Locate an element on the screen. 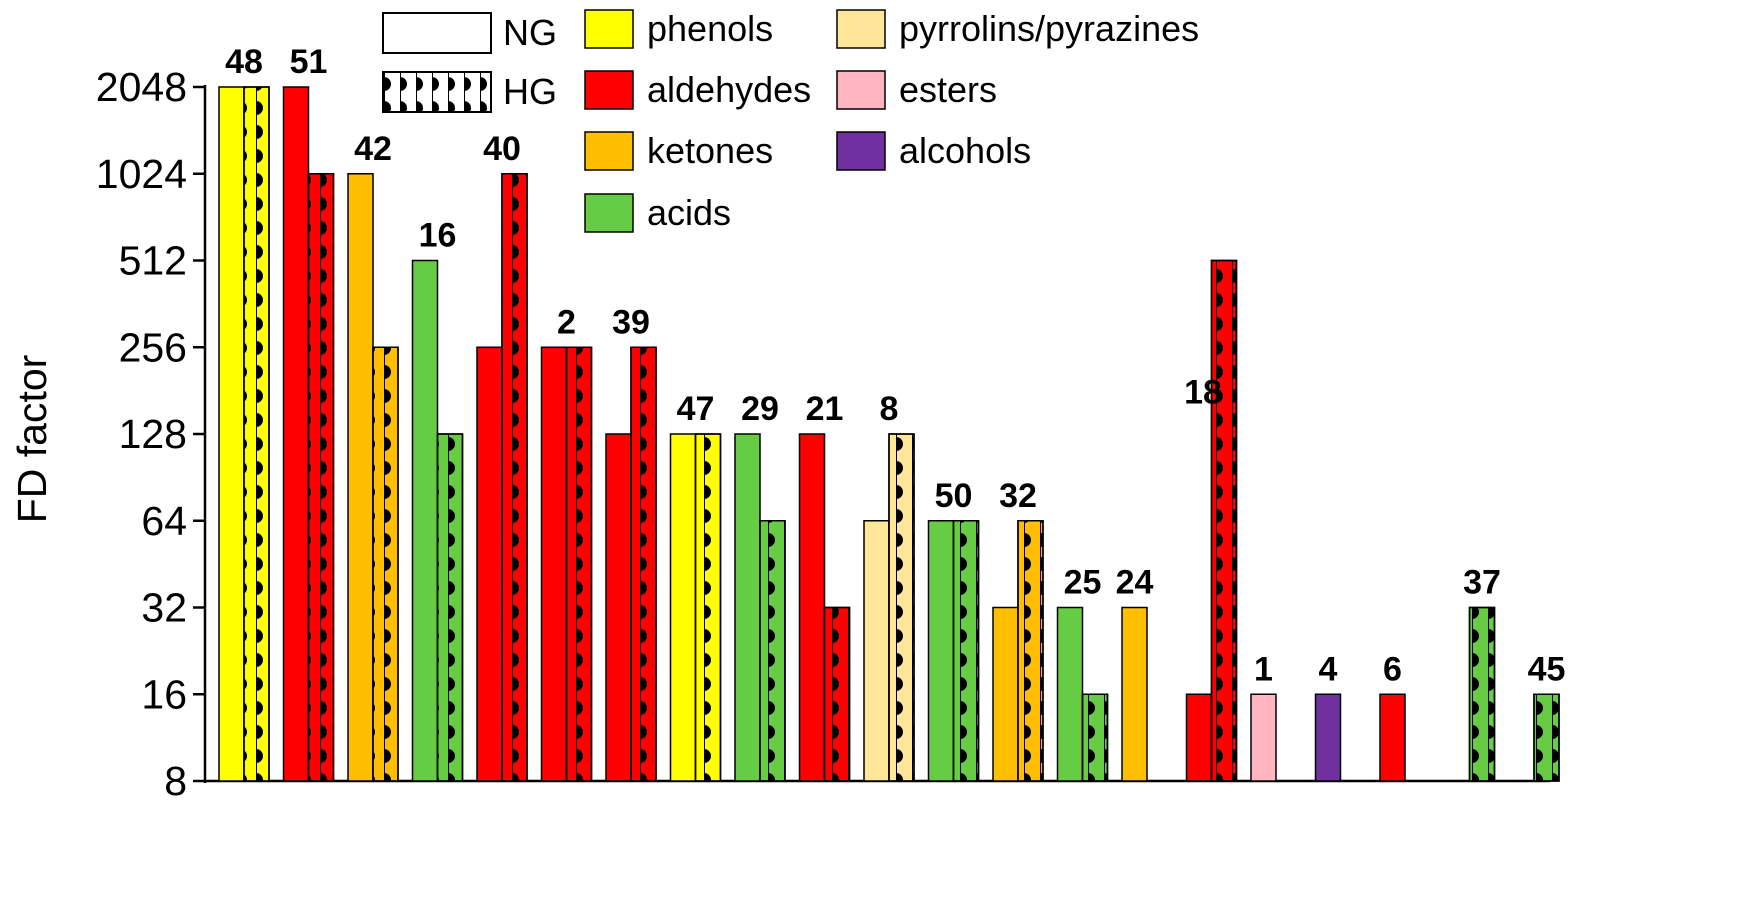  legend-swatch-alcohols is located at coordinates (861, 151).